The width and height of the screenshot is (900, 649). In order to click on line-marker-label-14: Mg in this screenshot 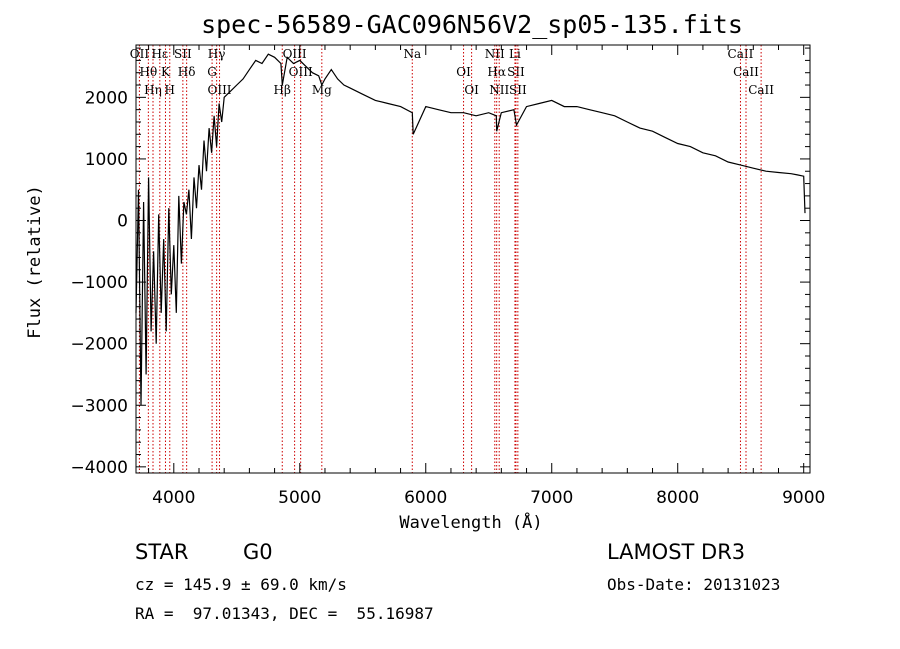, I will do `click(322, 90)`.